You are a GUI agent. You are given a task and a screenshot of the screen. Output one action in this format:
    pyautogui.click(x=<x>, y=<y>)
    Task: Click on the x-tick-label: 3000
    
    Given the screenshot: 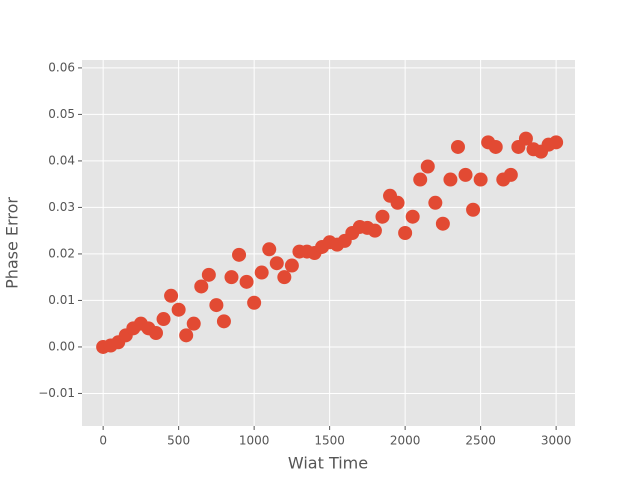 What is the action you would take?
    pyautogui.click(x=556, y=441)
    